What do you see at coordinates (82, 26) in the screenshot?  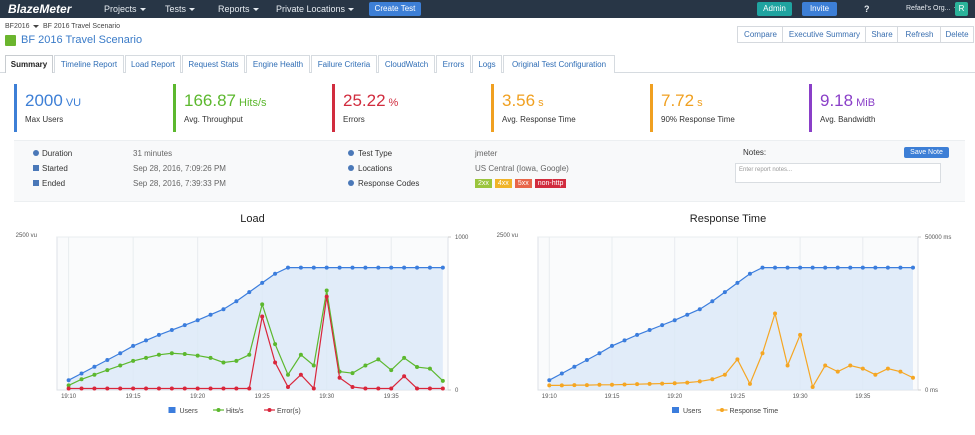 I see `breadcrumb: BF 2016 Travel Scenario` at bounding box center [82, 26].